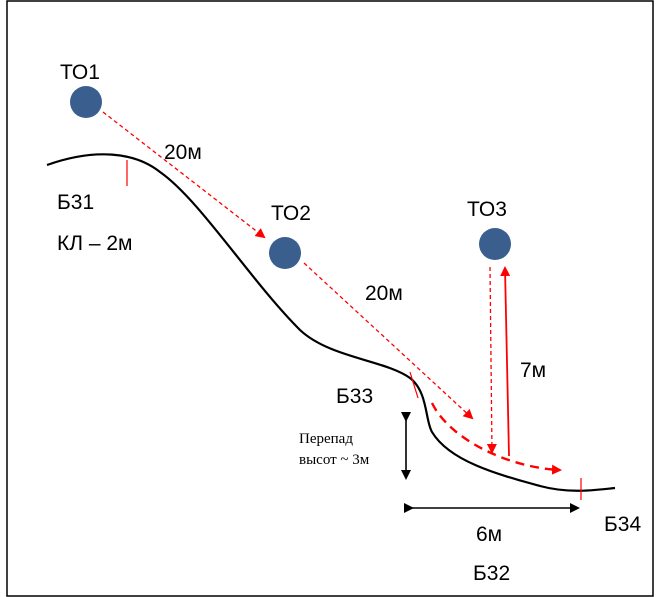 Image resolution: width=661 pixels, height=597 pixels. I want to click on route-bottom, so click(496, 438).